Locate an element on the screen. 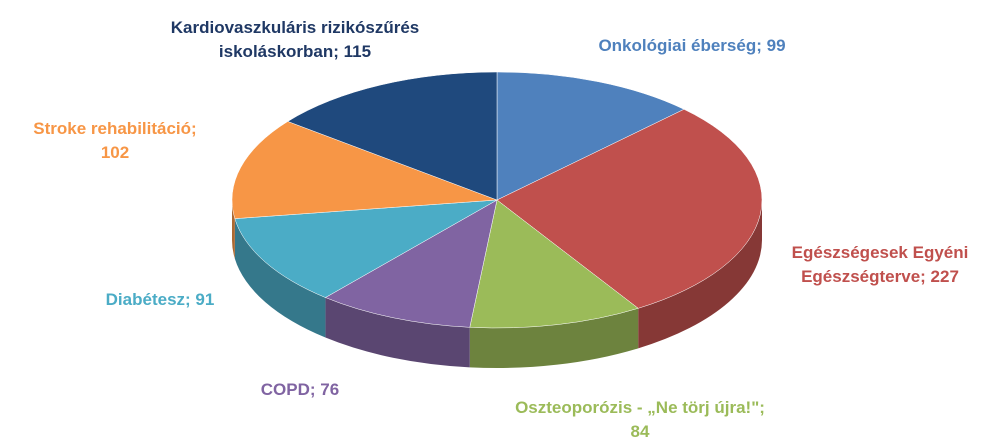 Image resolution: width=990 pixels, height=446 pixels. category-name: Diabétesz is located at coordinates (145, 299).